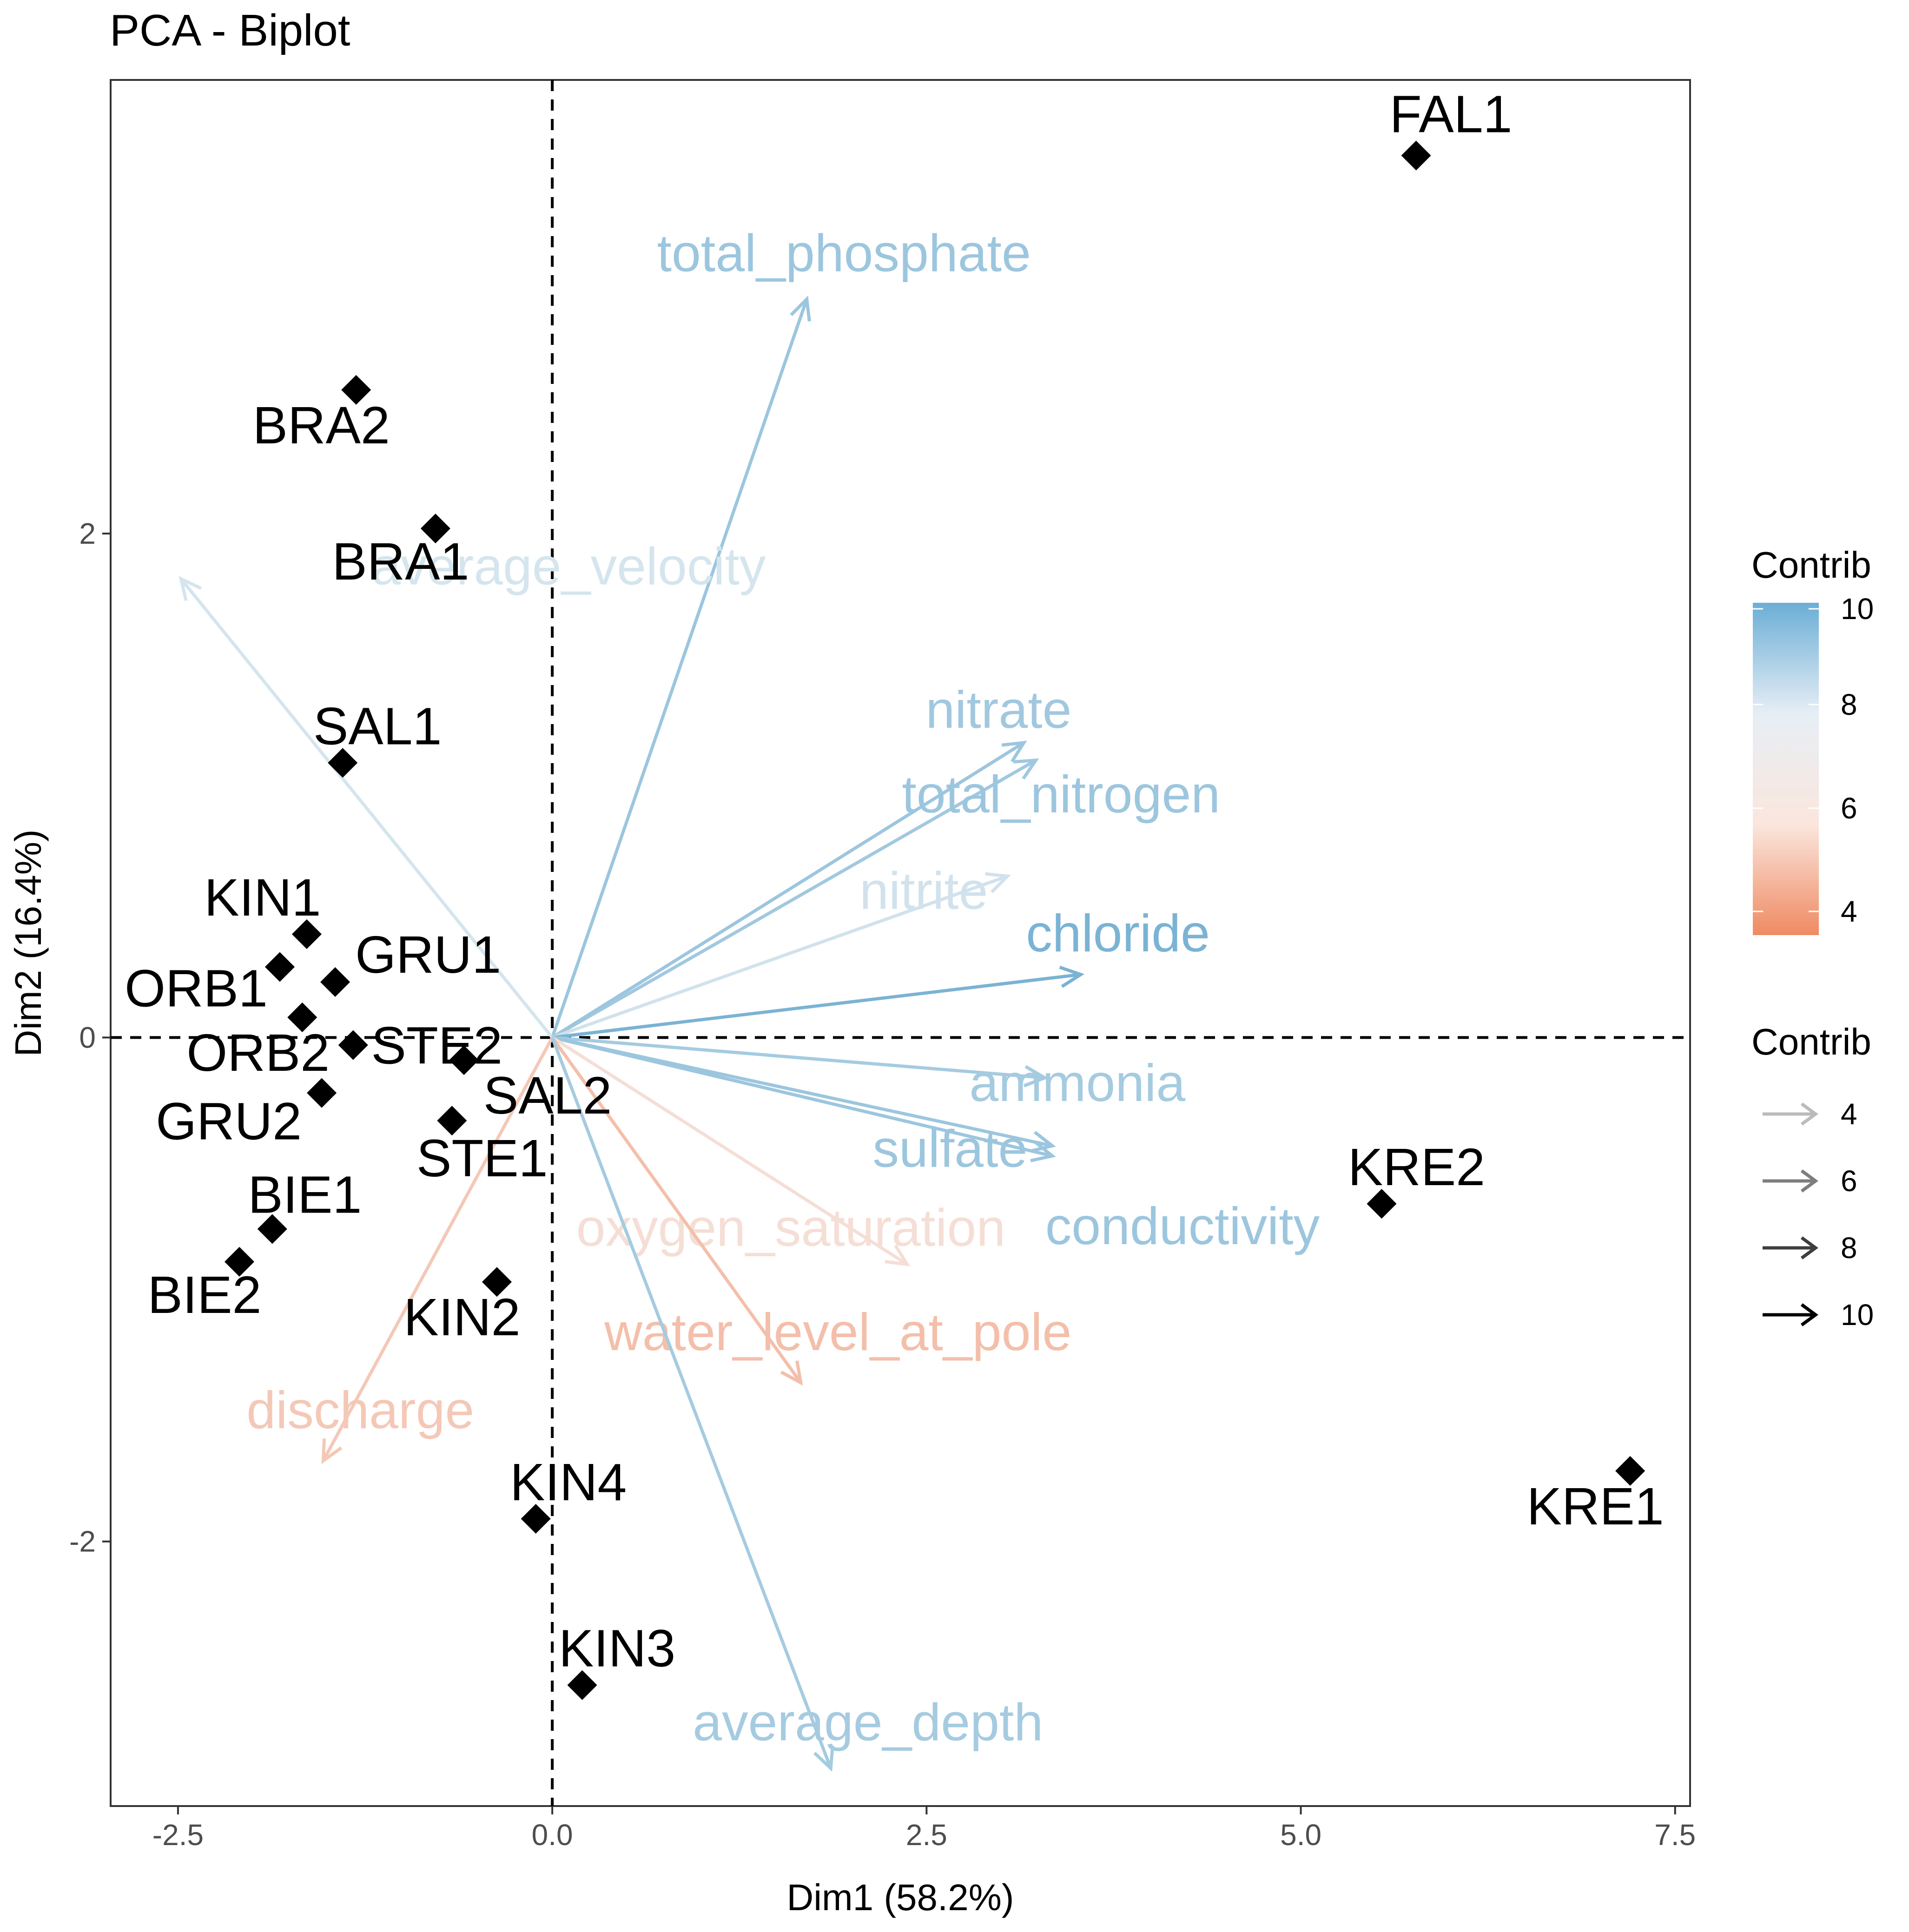  I want to click on color-legend: Contrib 10 8 6 4, so click(1813, 740).